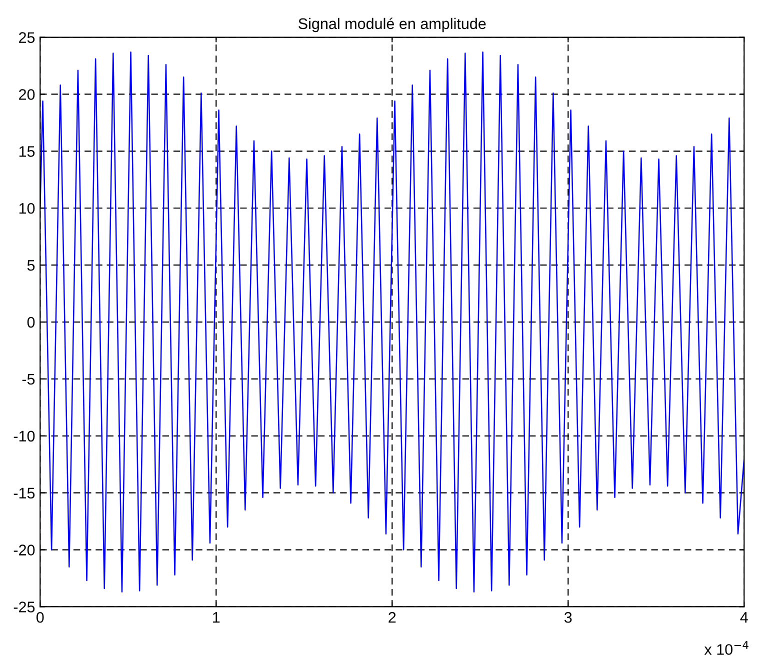 The width and height of the screenshot is (757, 666). Describe the element at coordinates (24, 436) in the screenshot. I see `y-tick-label: -10` at that location.